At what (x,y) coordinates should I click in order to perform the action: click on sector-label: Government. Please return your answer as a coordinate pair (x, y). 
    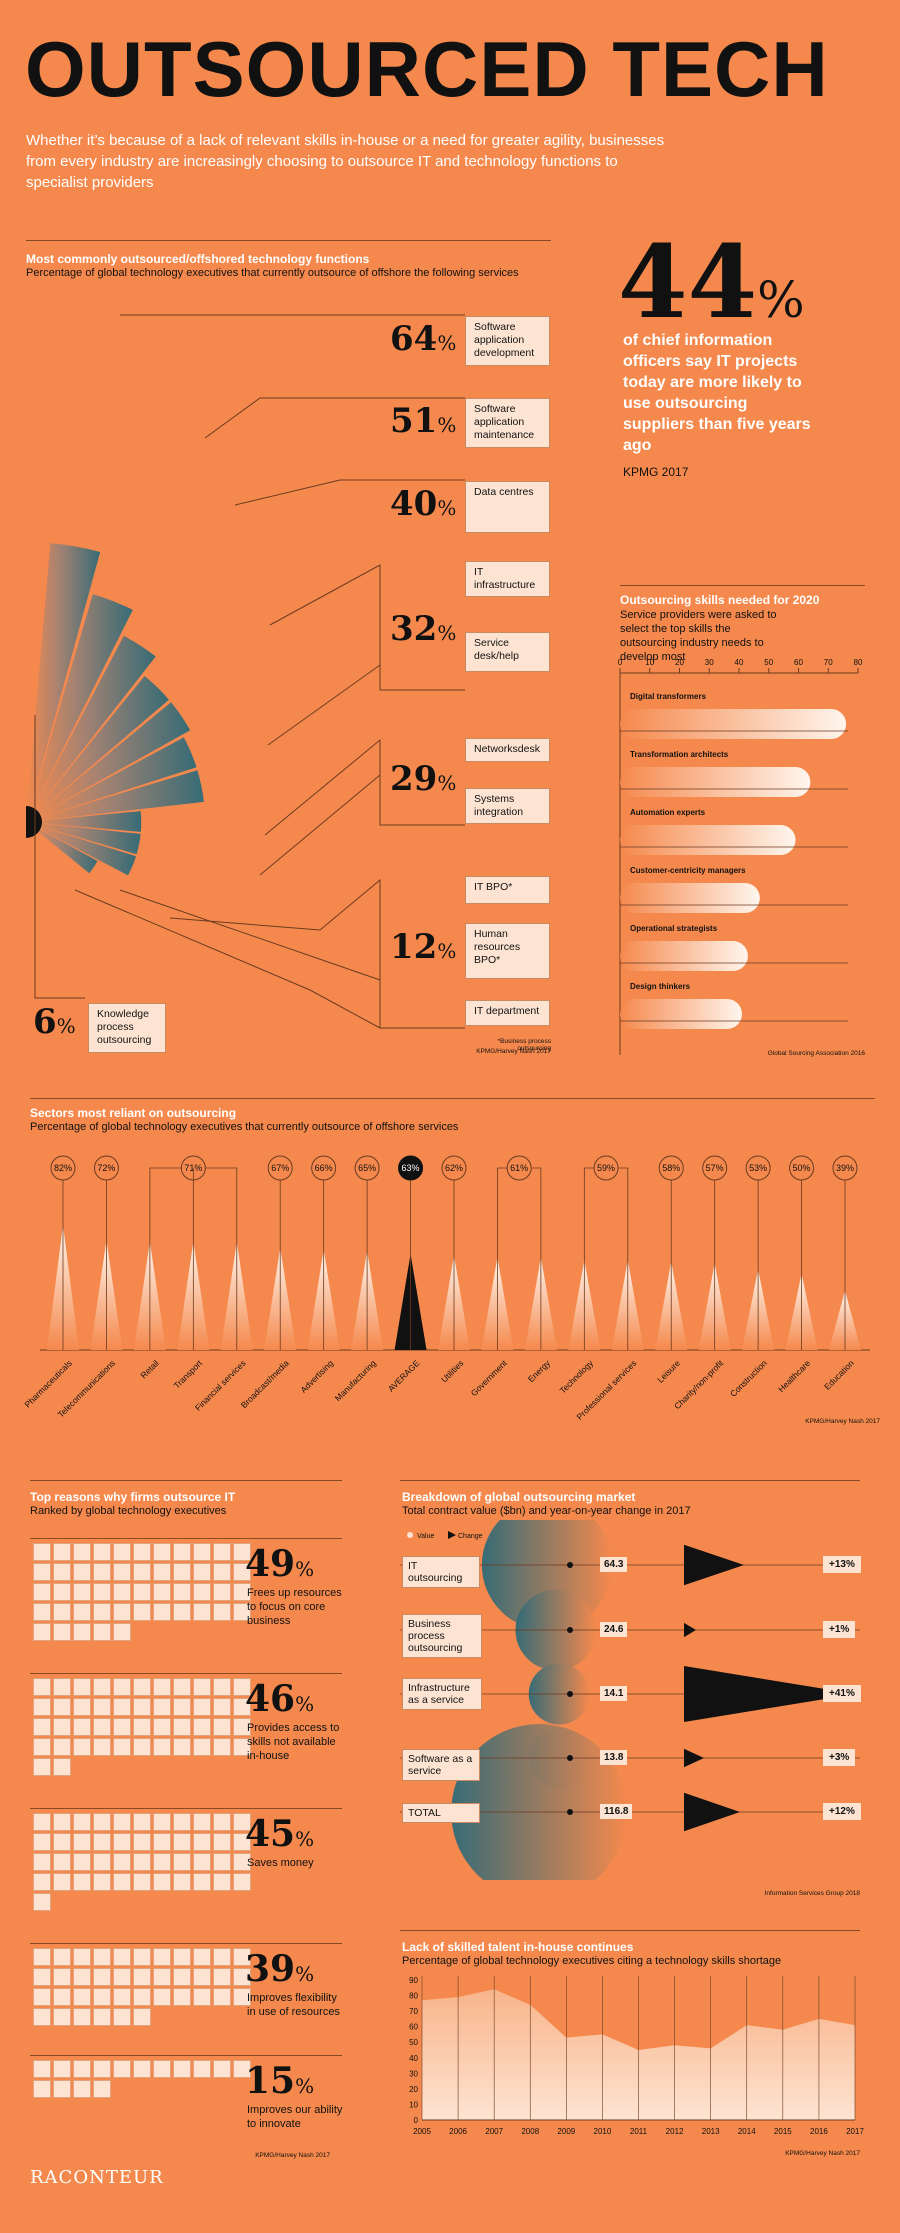
    Looking at the image, I should click on (488, 1378).